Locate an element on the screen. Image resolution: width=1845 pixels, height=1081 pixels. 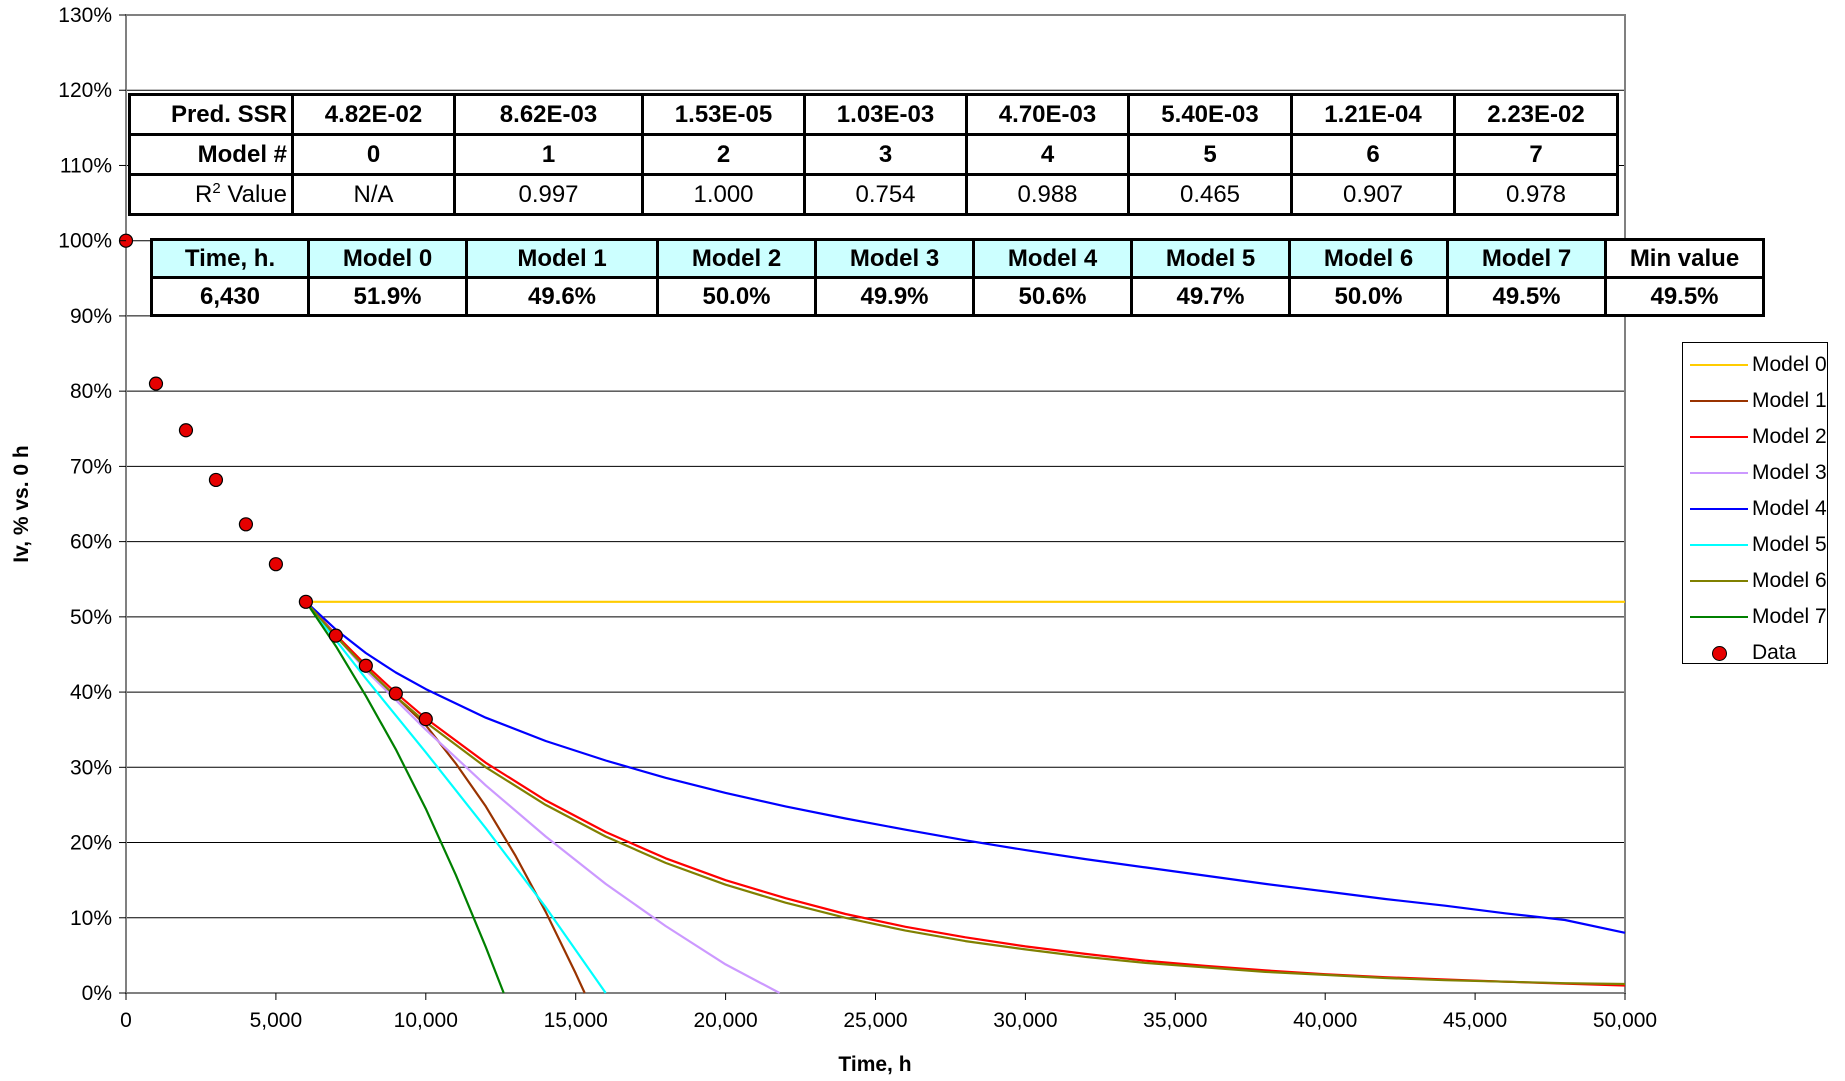
prediction-header-cell: Model 3 is located at coordinates (894, 258).